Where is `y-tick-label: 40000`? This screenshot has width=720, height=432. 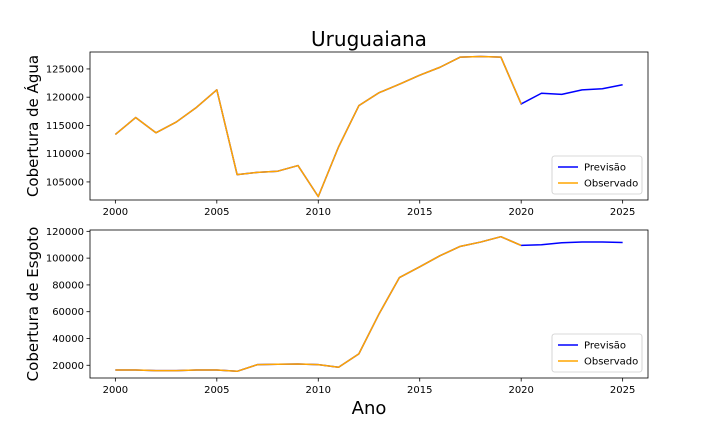 y-tick-label: 40000 is located at coordinates (68, 339).